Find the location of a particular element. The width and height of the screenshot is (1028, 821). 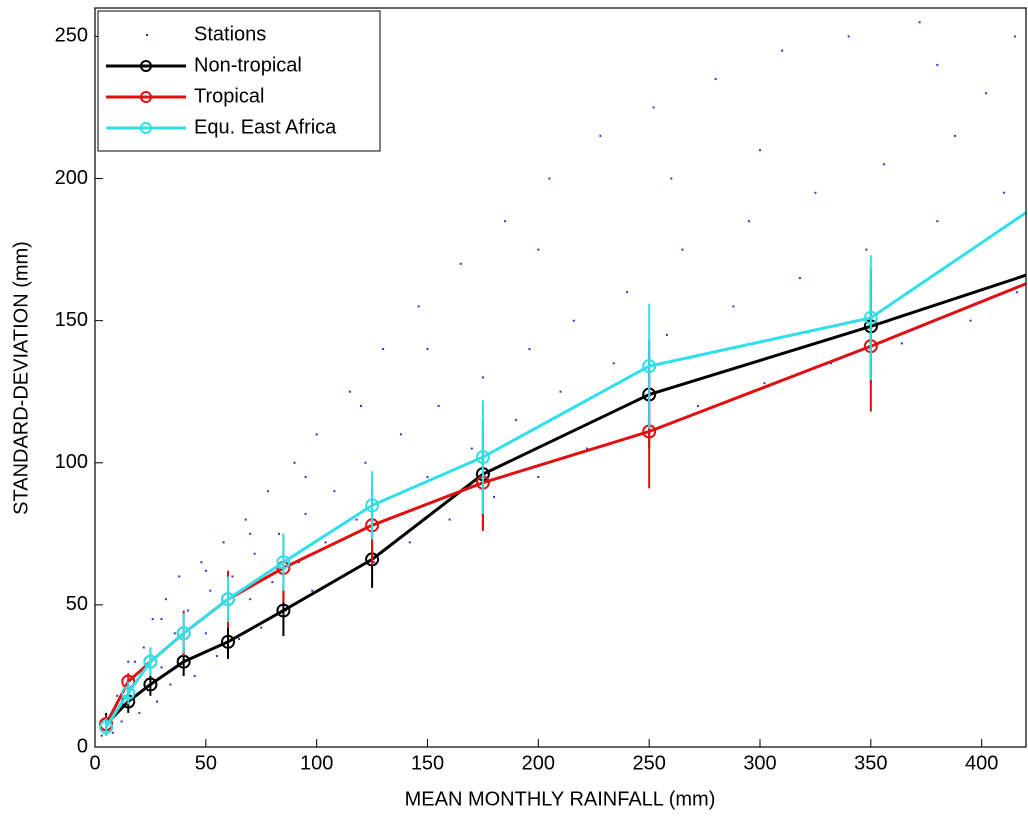

y-tick-label: 250 is located at coordinates (71, 36).